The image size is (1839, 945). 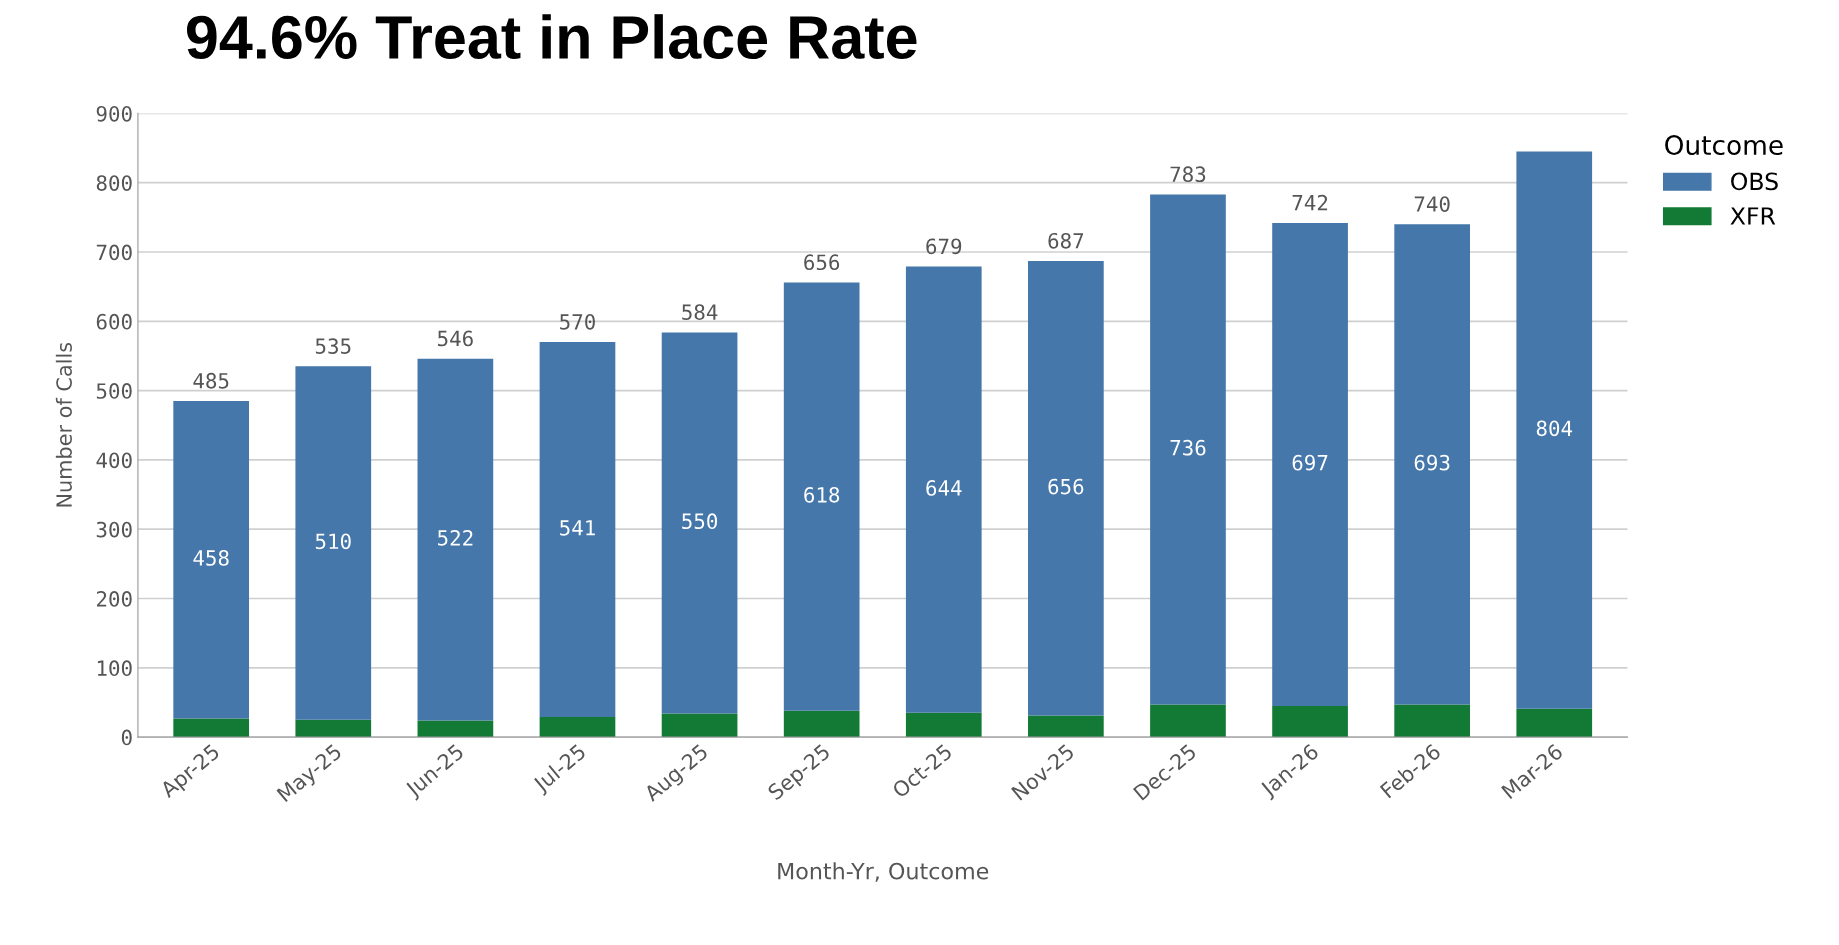 I want to click on y-tick-label: 800, so click(x=114, y=183).